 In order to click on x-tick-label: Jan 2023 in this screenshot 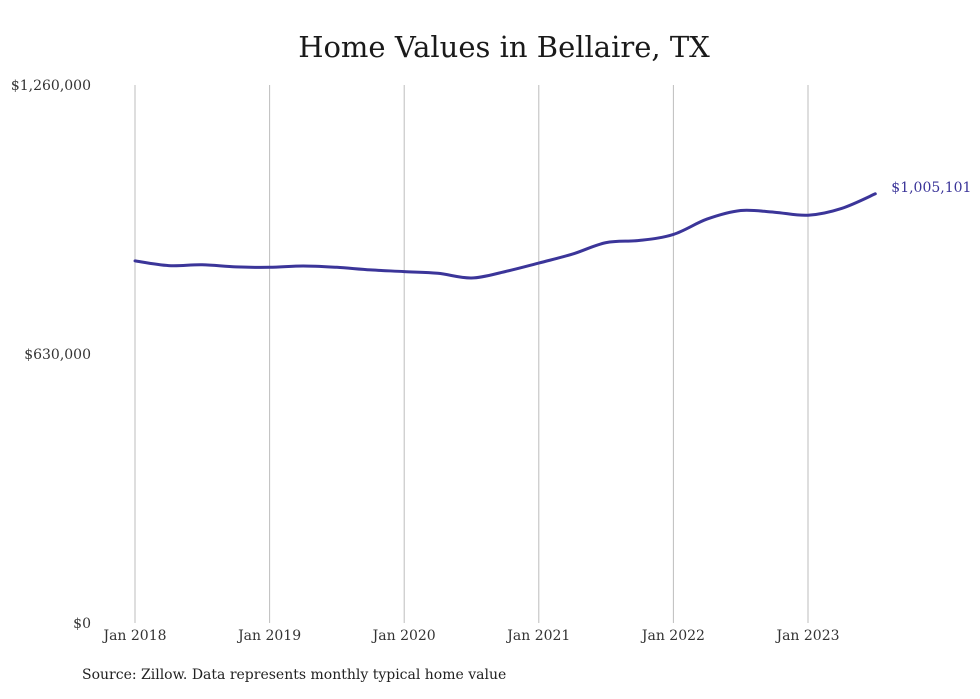, I will do `click(806, 636)`.